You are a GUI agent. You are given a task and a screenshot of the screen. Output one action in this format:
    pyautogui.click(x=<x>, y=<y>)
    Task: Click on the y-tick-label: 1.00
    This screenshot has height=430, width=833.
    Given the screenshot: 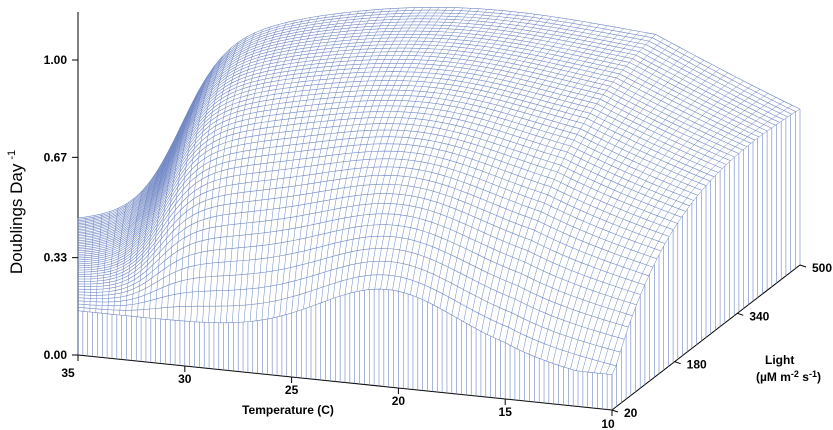 What is the action you would take?
    pyautogui.click(x=56, y=60)
    